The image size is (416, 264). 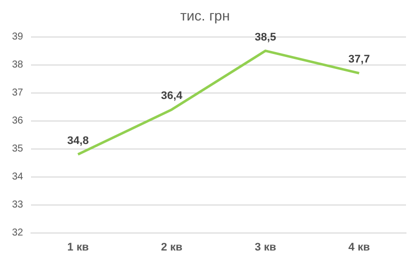 What do you see at coordinates (205, 15) in the screenshot?
I see `chart-title: тис. грн` at bounding box center [205, 15].